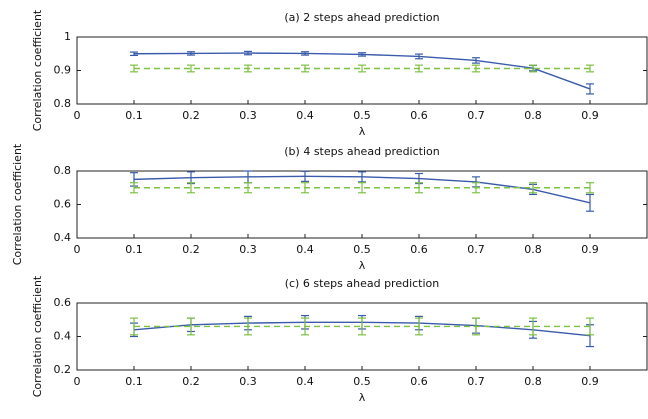 The image size is (648, 419). I want to click on y-tick-label: 1, so click(67, 36).